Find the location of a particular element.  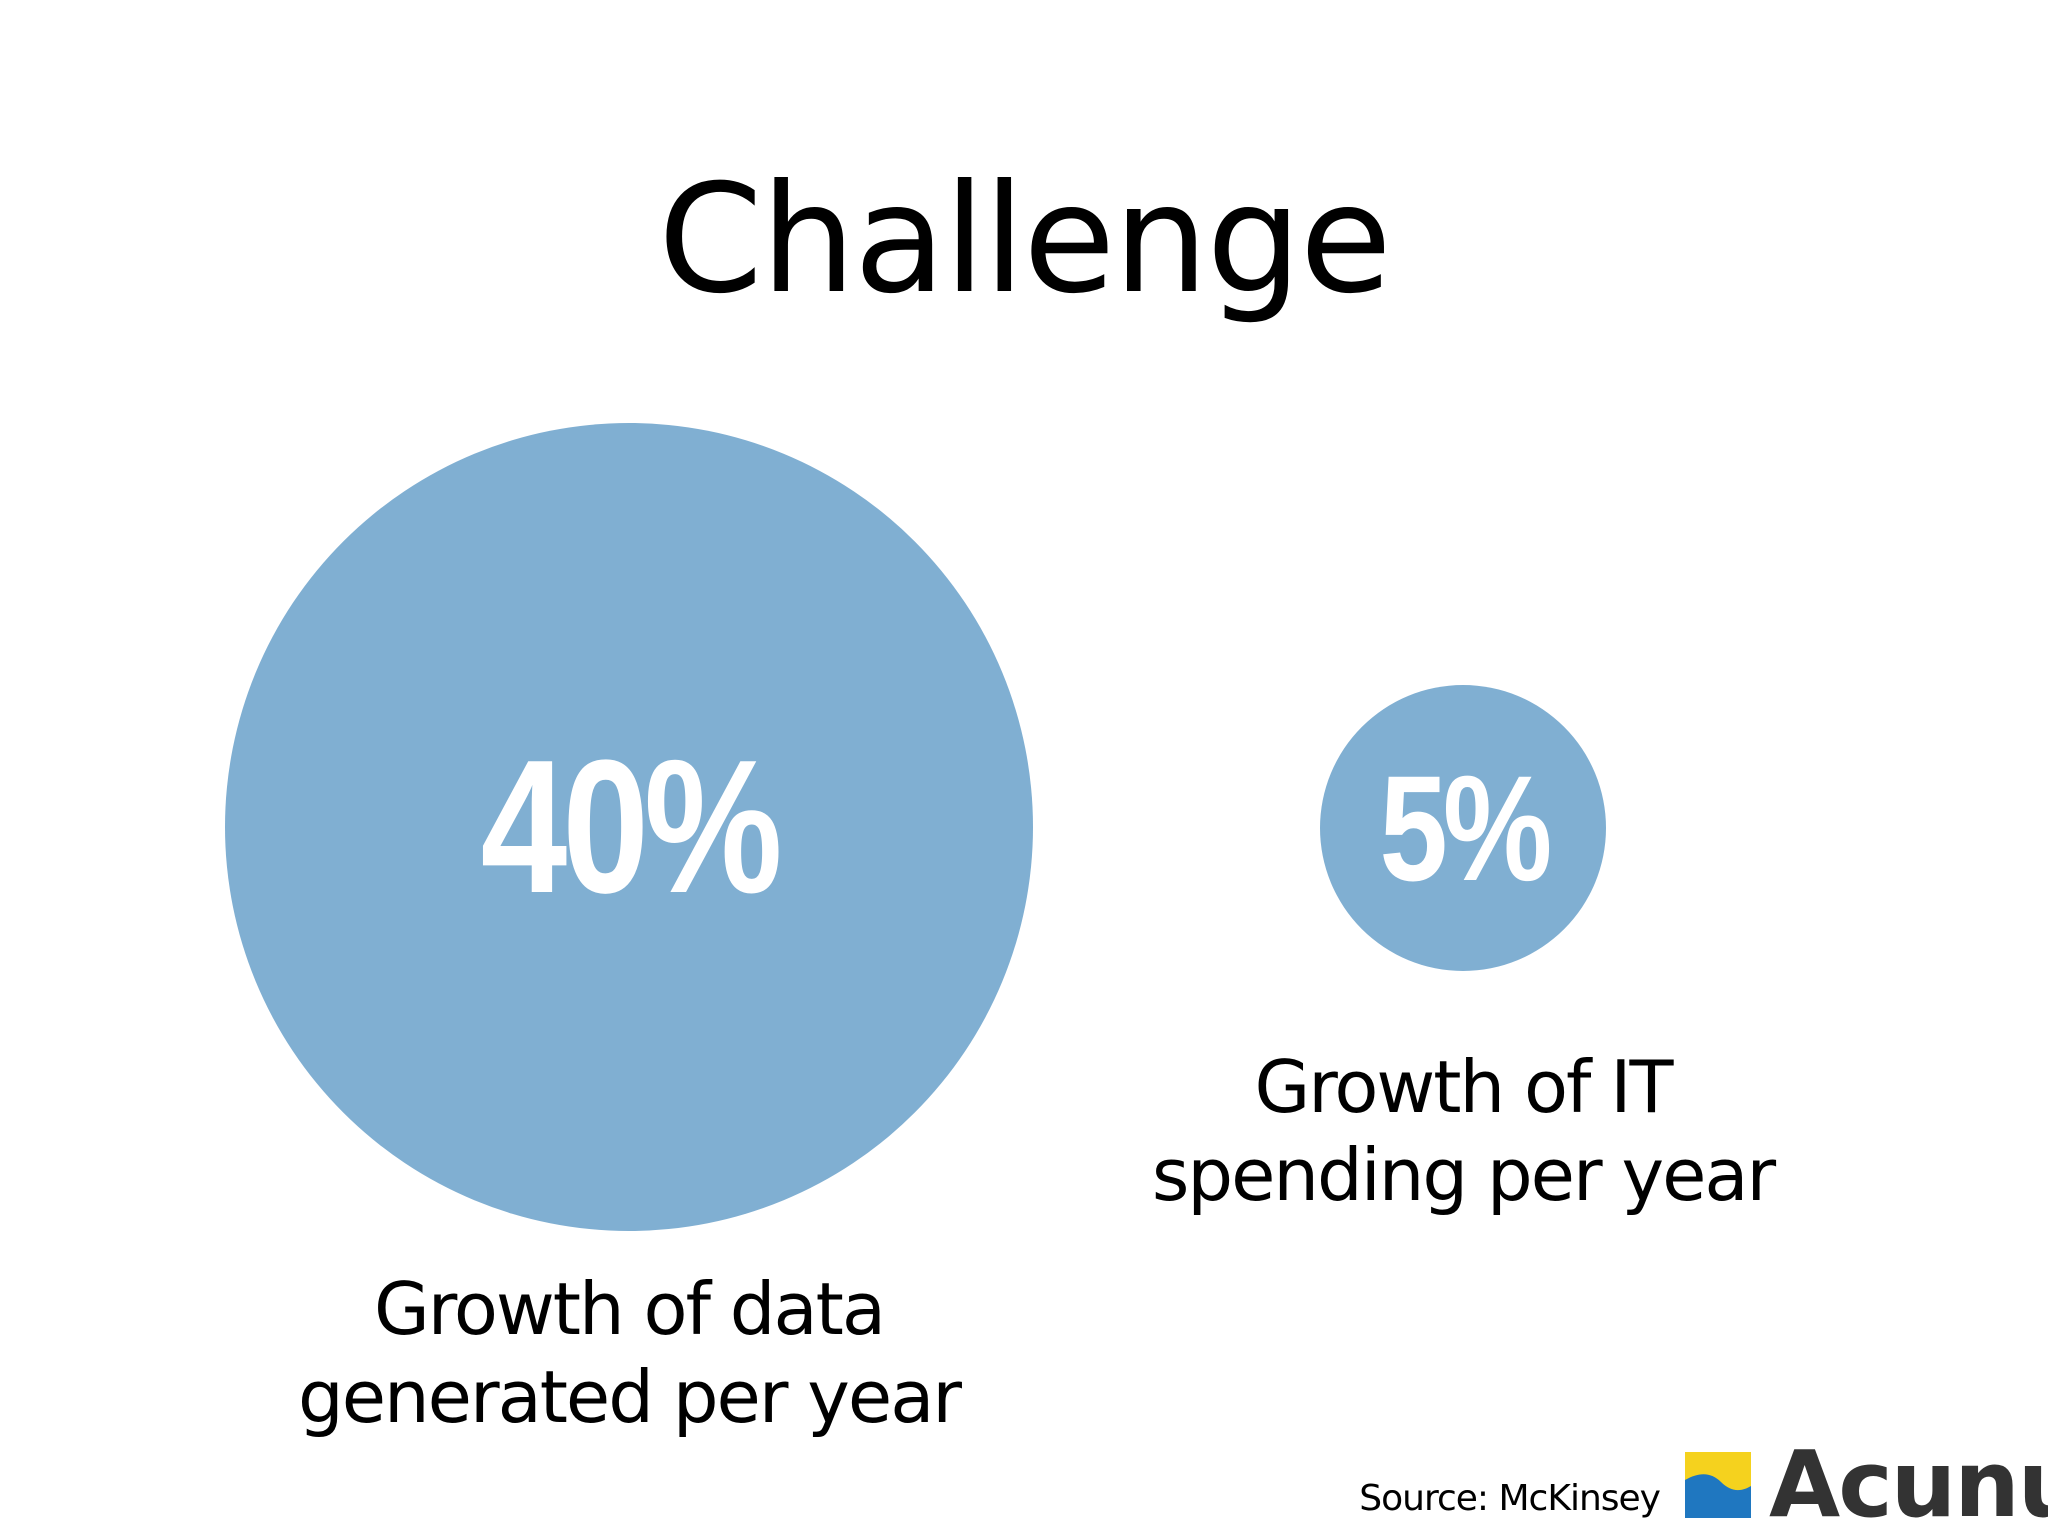

stat-caption-data-growth: Growth of data generated per year is located at coordinates (629, 1353).